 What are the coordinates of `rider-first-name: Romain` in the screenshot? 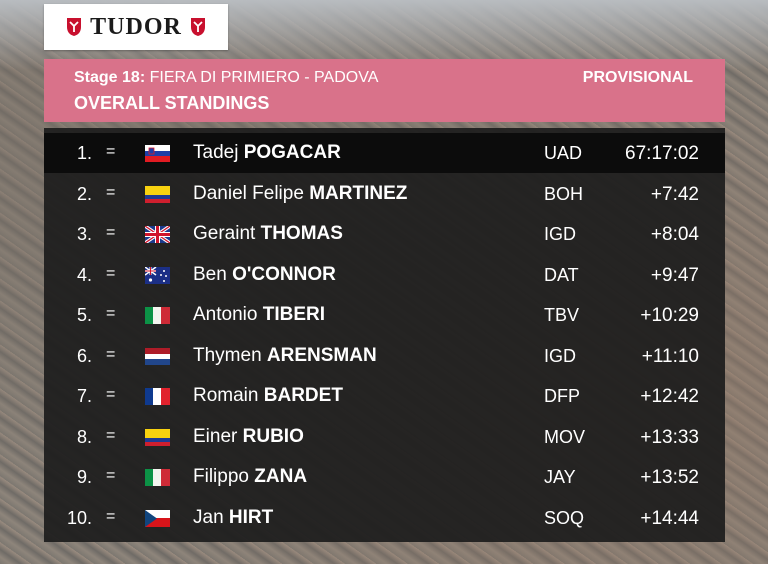 It's located at (226, 395).